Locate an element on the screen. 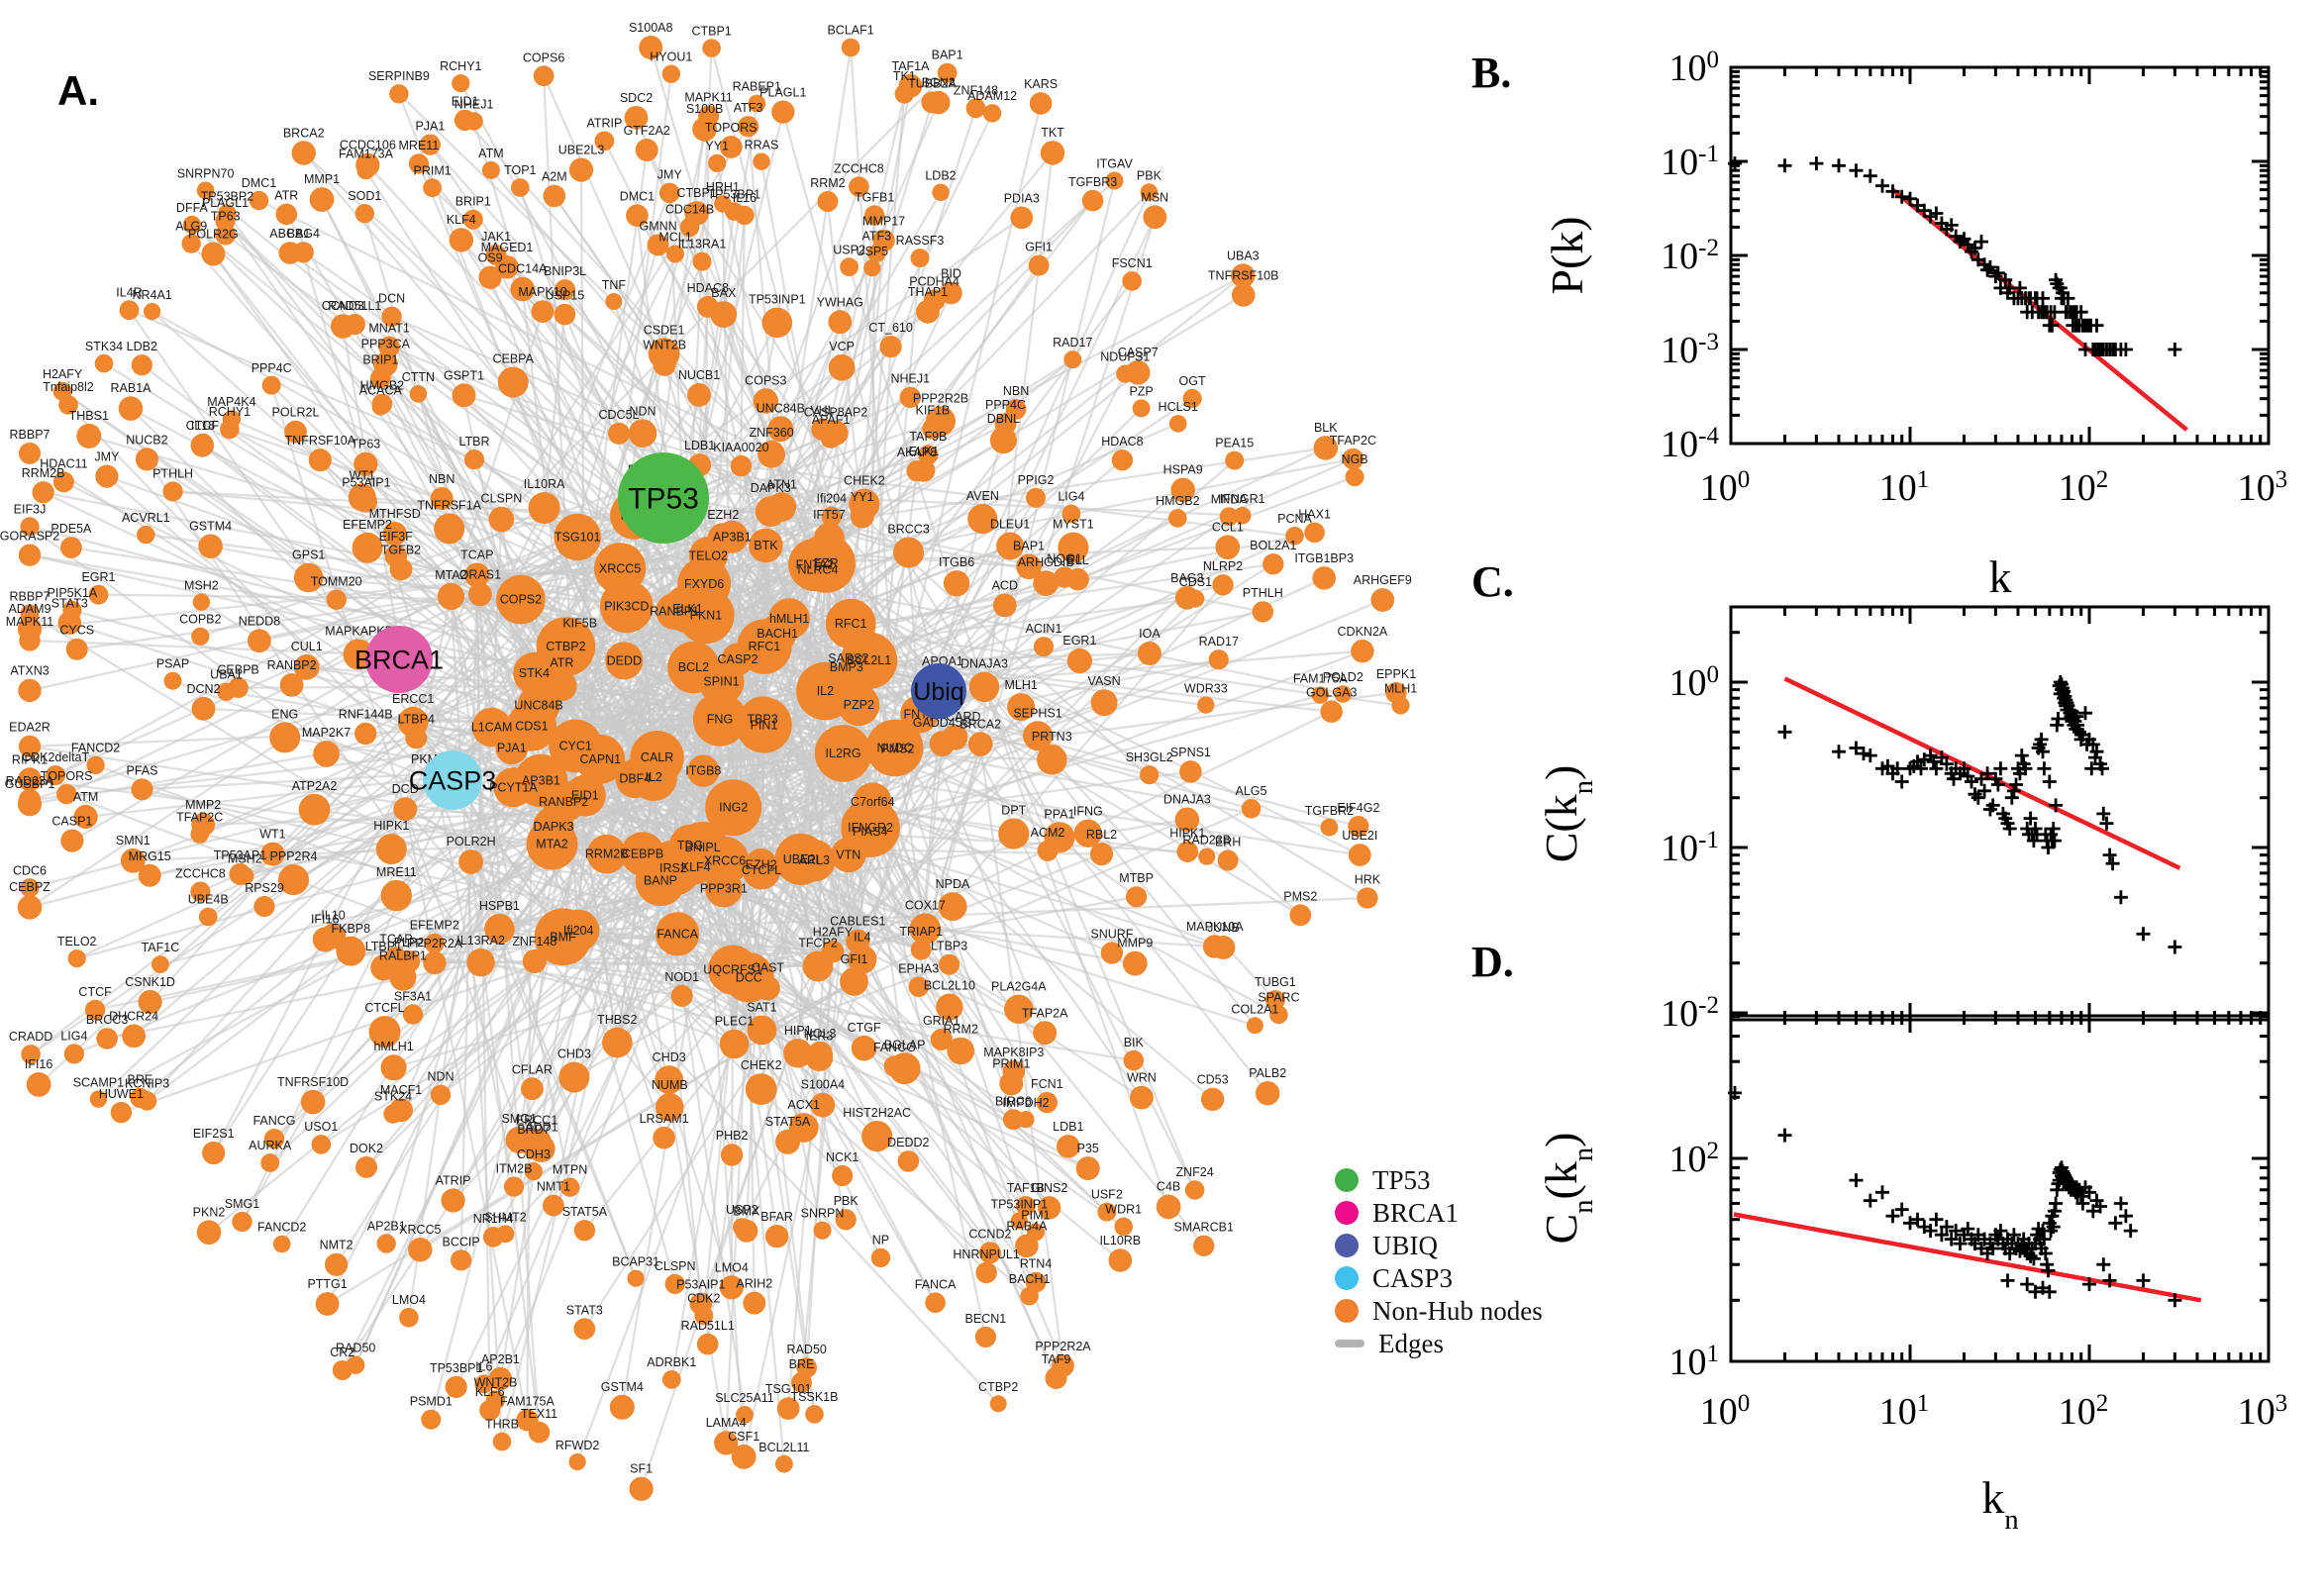  svg-text: BOL2A1 is located at coordinates (1273, 545).